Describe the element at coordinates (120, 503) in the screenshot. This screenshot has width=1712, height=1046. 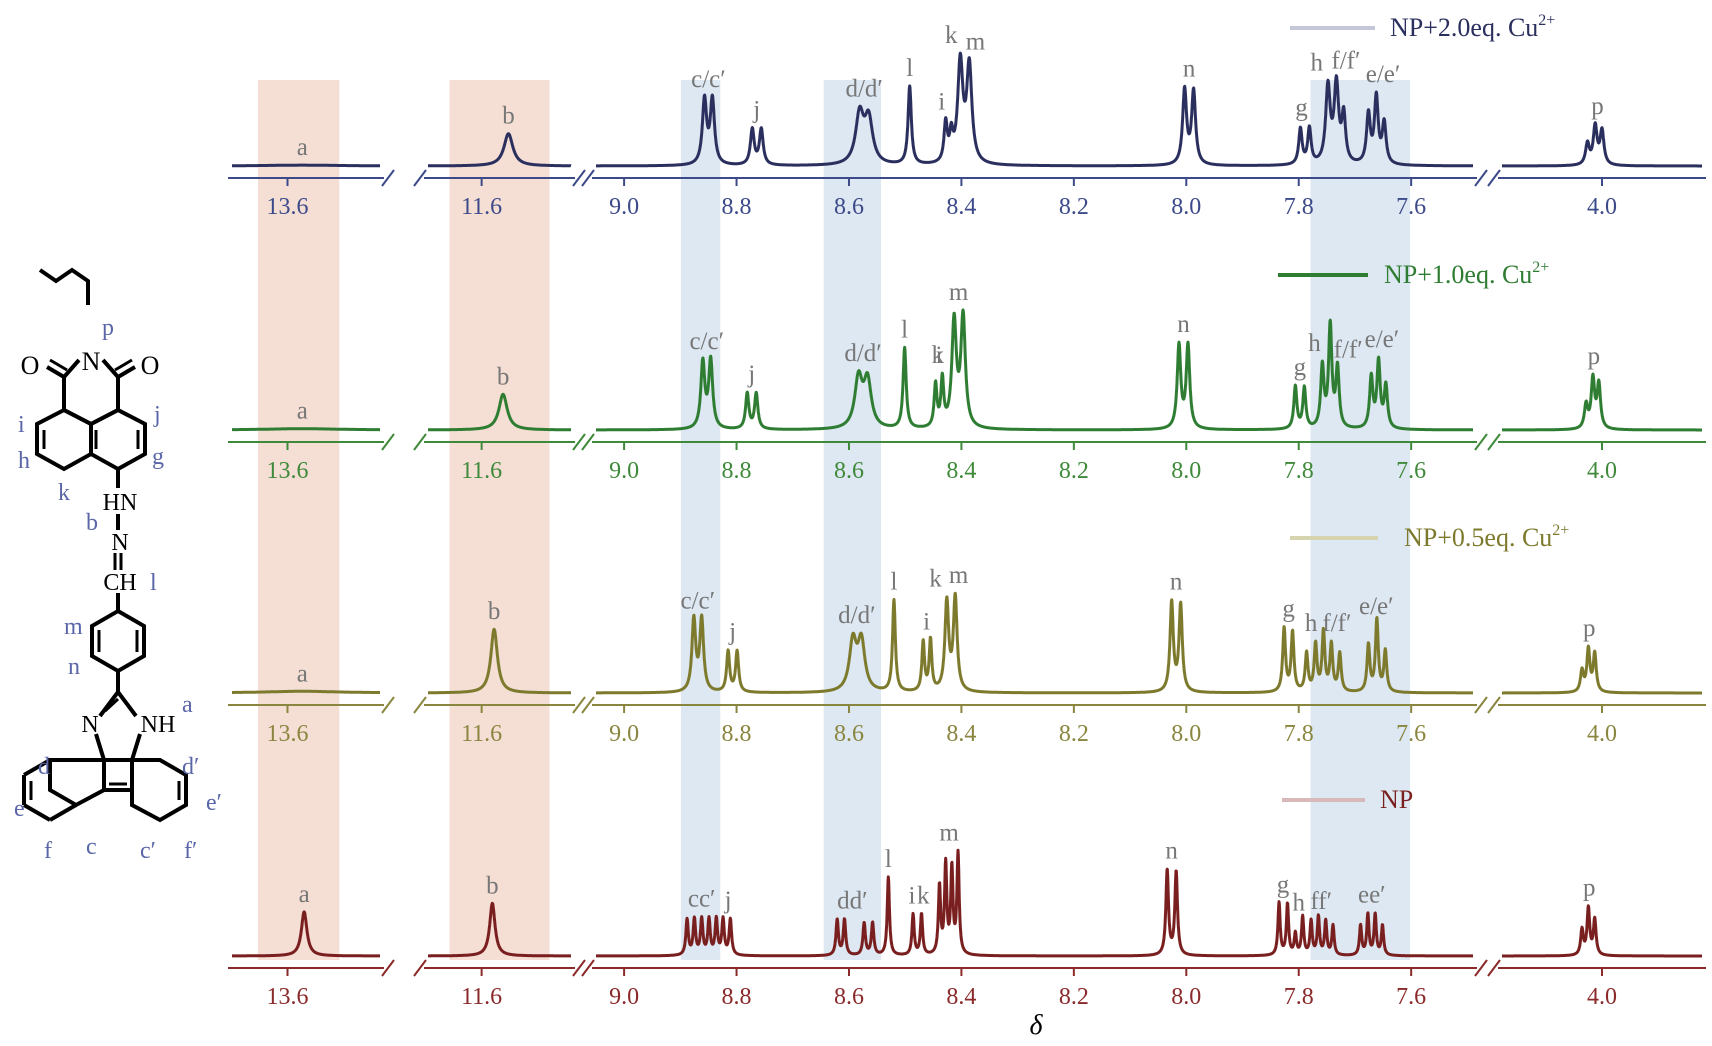
I see `atom-hn: HN` at that location.